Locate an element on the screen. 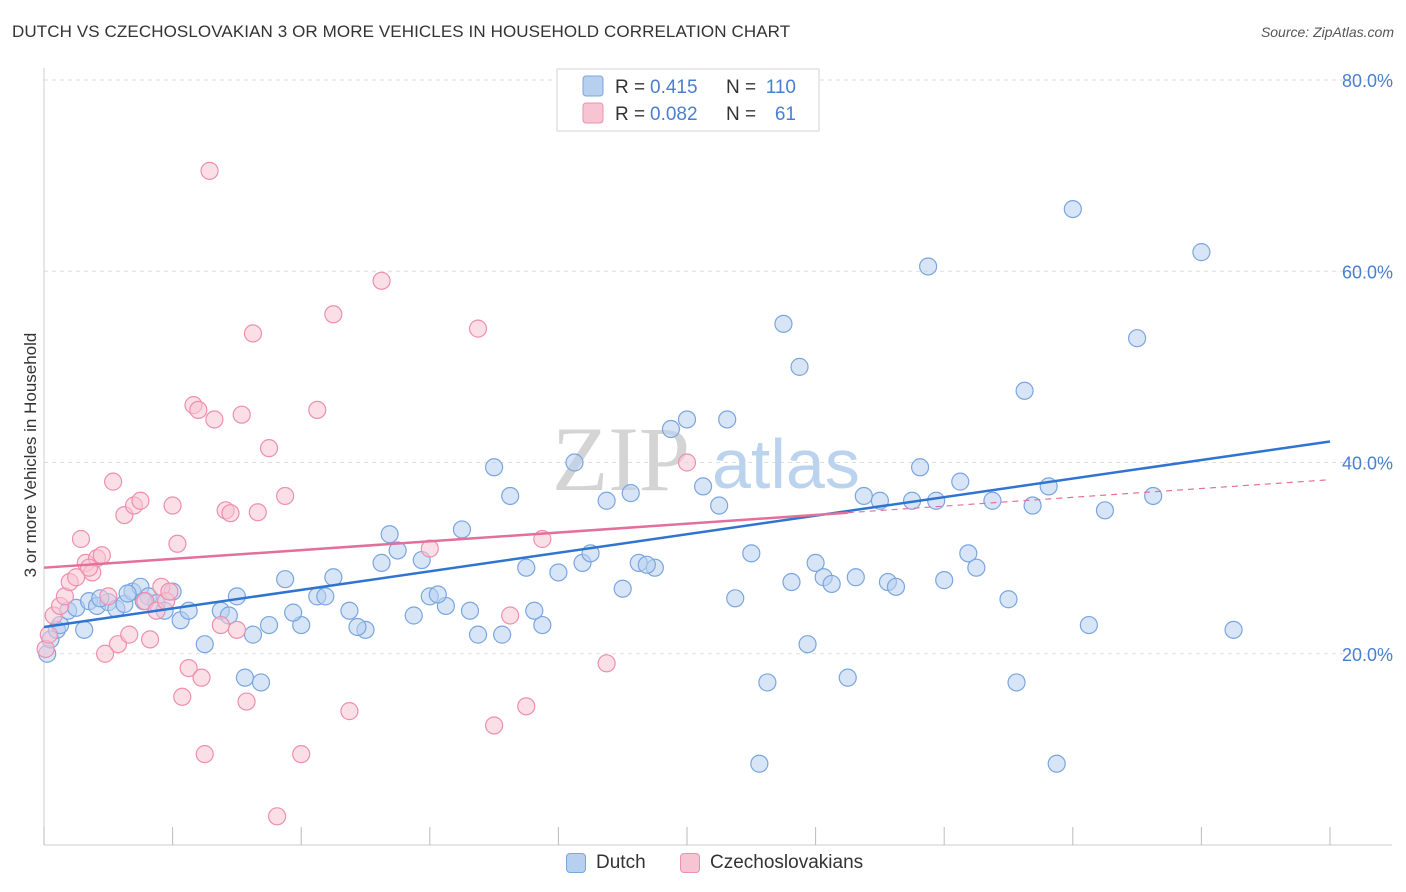 The image size is (1406, 892). y-axis-title: 3 or more Vehicles in Household is located at coordinates (30, 455).